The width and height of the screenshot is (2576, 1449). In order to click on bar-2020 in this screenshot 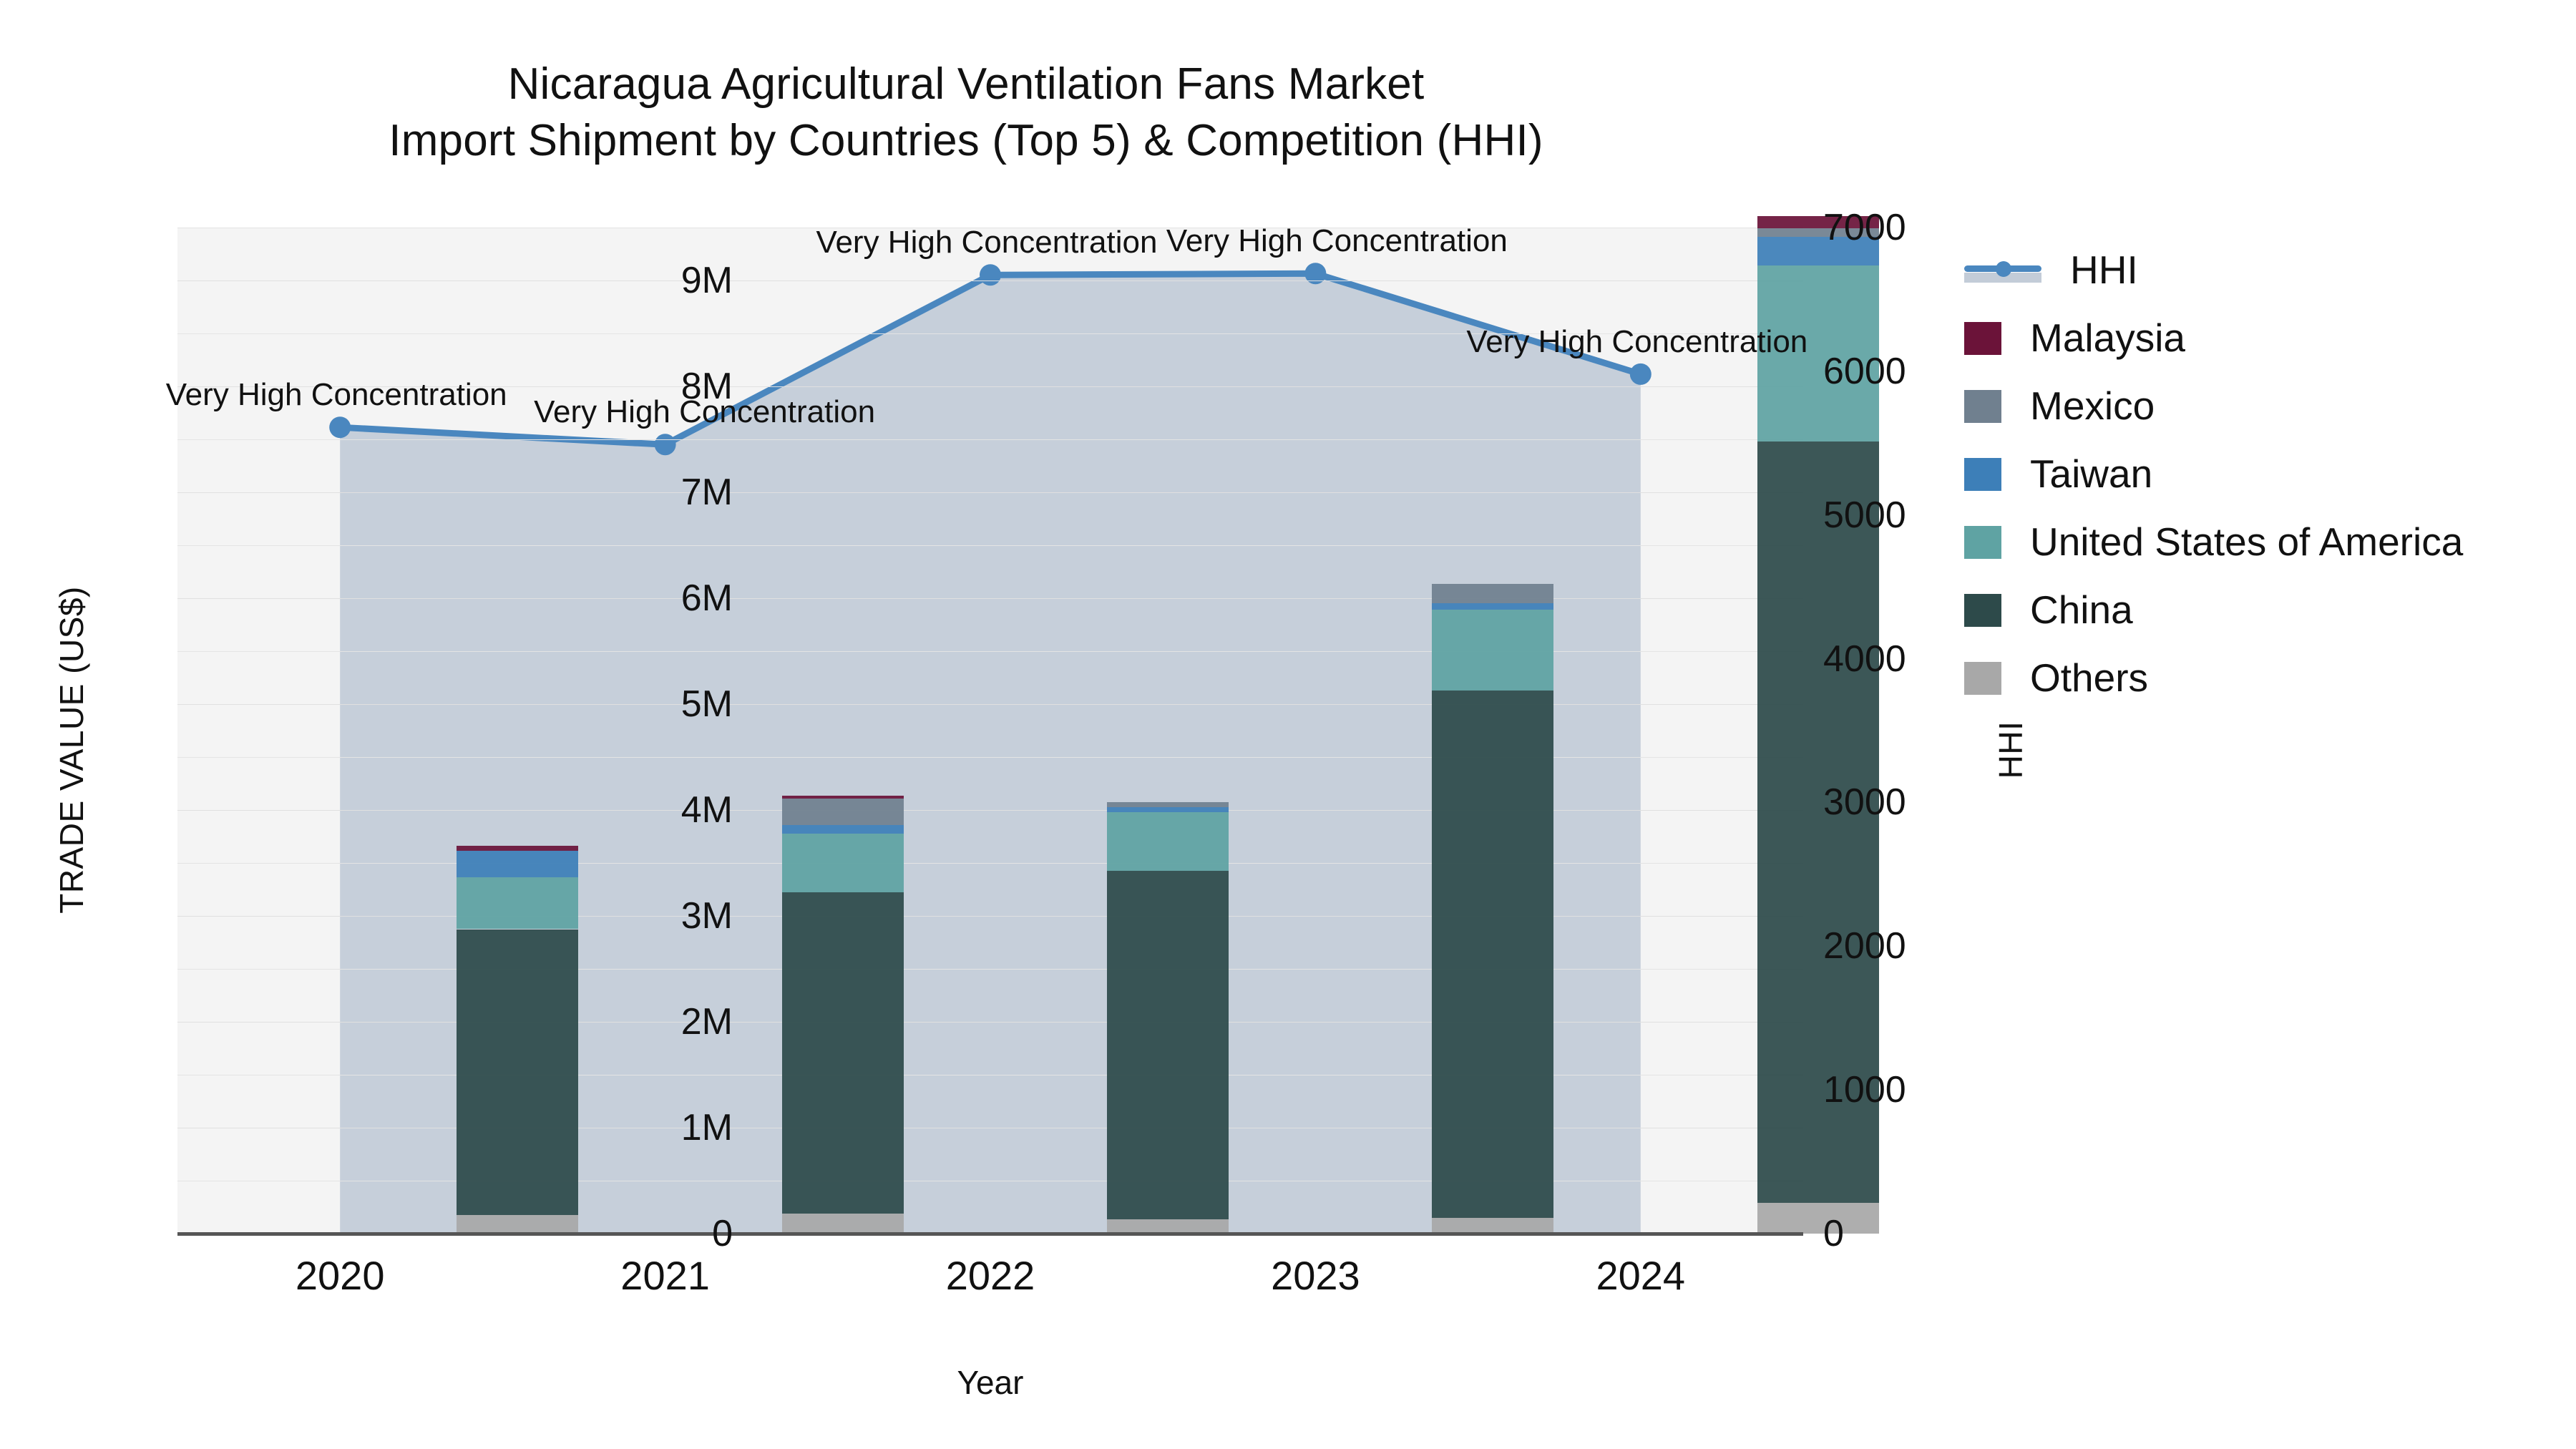, I will do `click(518, 731)`.